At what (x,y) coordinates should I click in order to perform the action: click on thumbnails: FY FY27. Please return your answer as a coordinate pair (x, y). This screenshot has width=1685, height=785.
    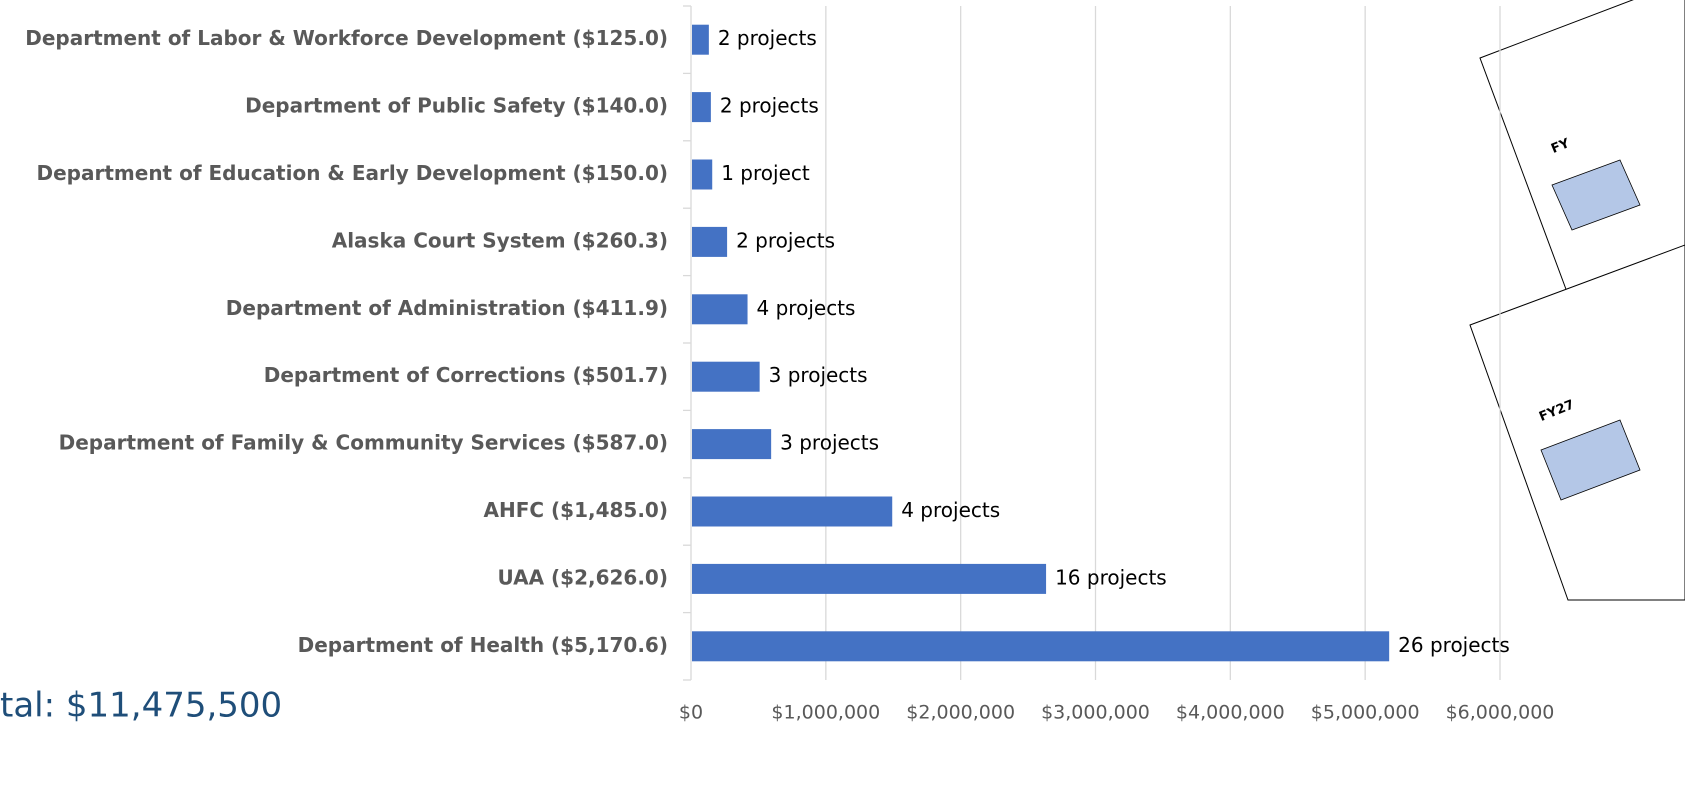
    Looking at the image, I should click on (1577, 300).